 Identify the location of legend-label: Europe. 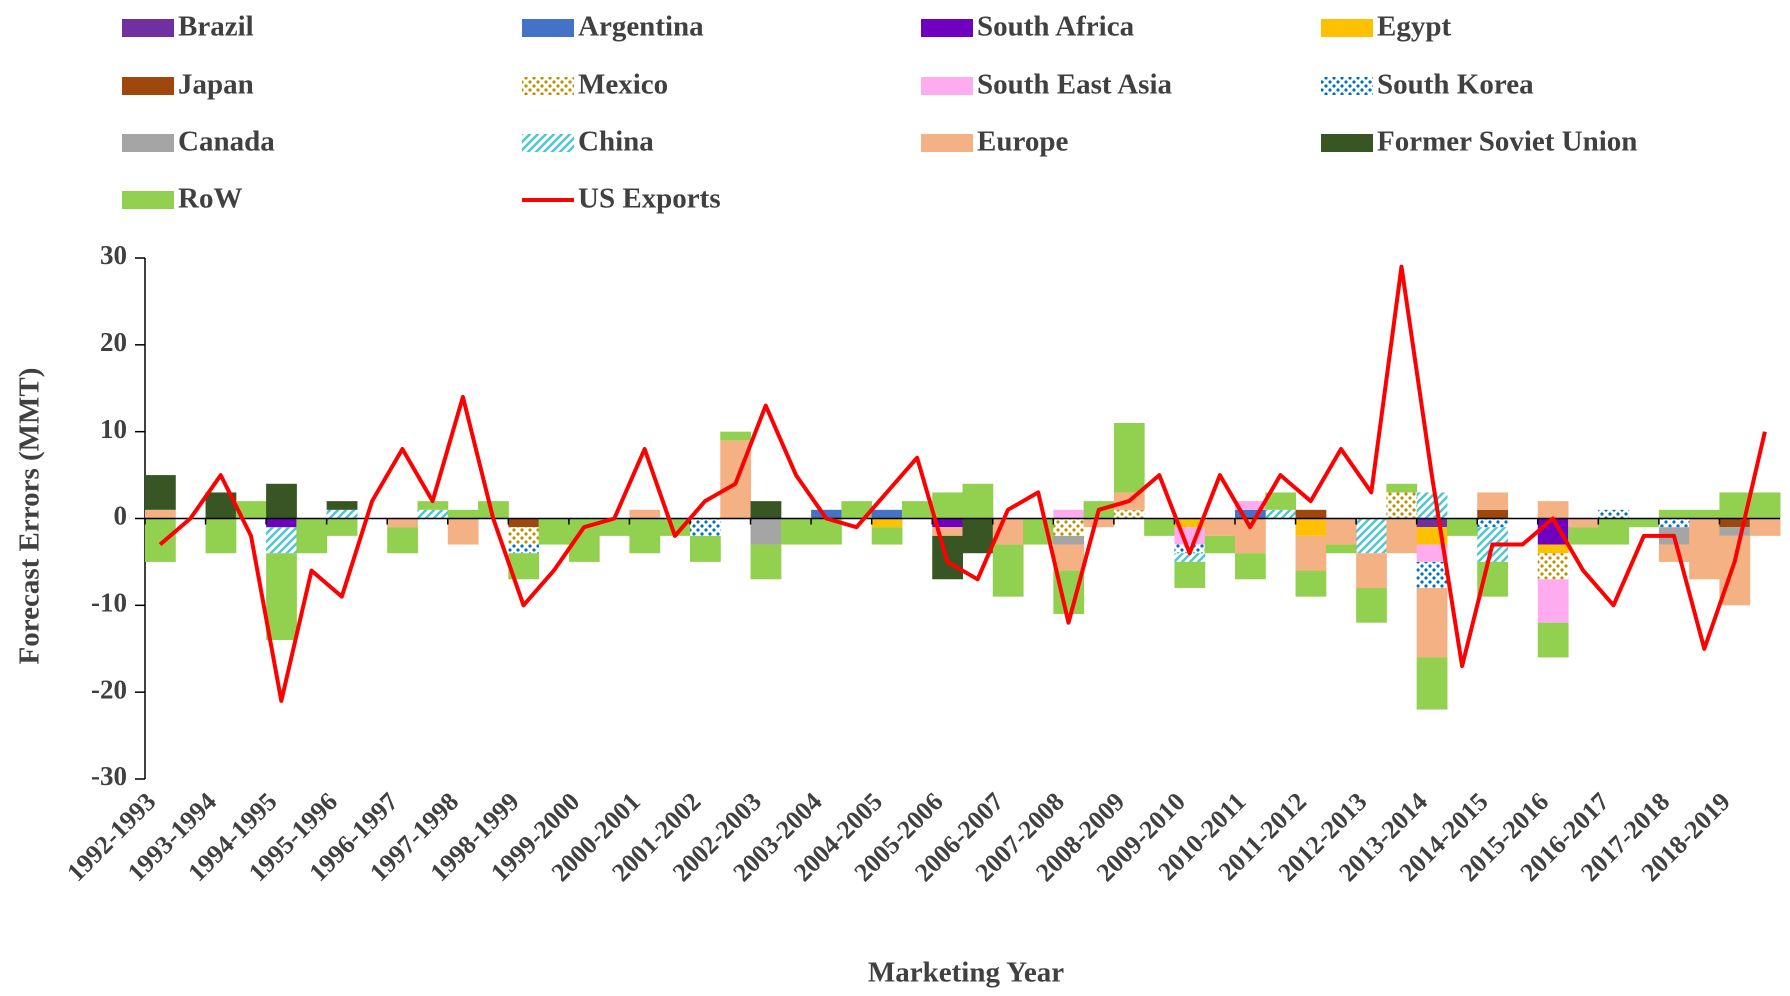
(1022, 142).